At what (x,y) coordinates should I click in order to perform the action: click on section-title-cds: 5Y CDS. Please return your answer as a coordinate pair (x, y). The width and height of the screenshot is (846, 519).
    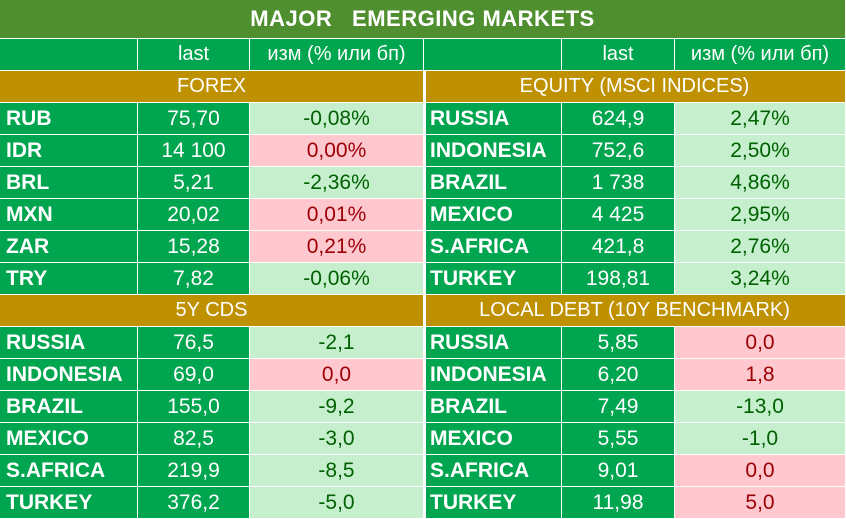
    Looking at the image, I should click on (212, 311).